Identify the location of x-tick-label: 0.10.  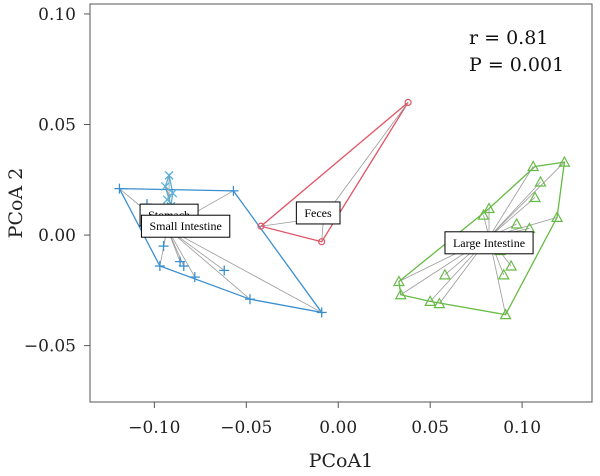
(522, 428).